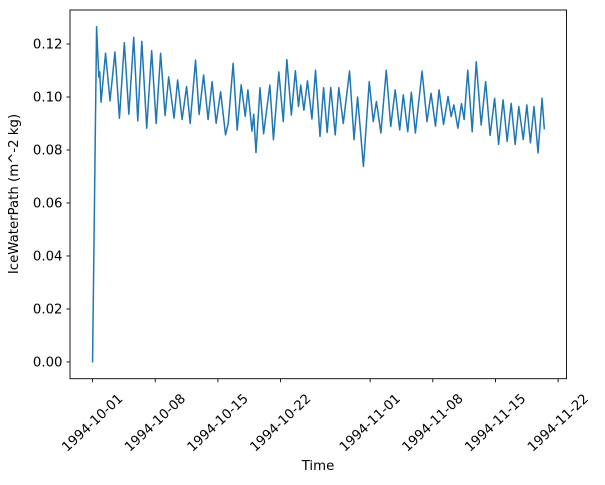 Image resolution: width=605 pixels, height=485 pixels. What do you see at coordinates (495, 424) in the screenshot?
I see `x-tick-label: 1994-11-15` at bounding box center [495, 424].